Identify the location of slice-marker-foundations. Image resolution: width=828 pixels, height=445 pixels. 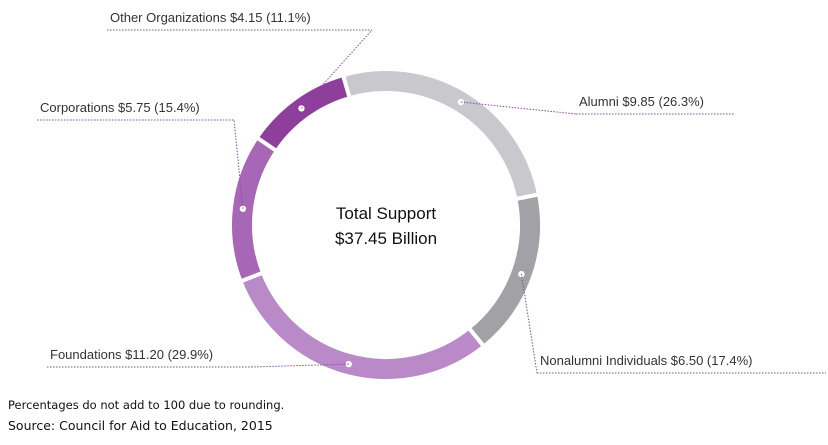
(348, 364).